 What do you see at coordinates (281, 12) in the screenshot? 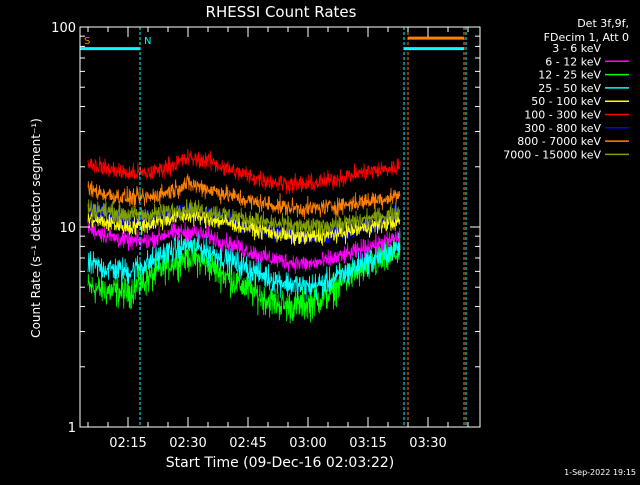
I see `chart-title: RHESSI Count Rates` at bounding box center [281, 12].